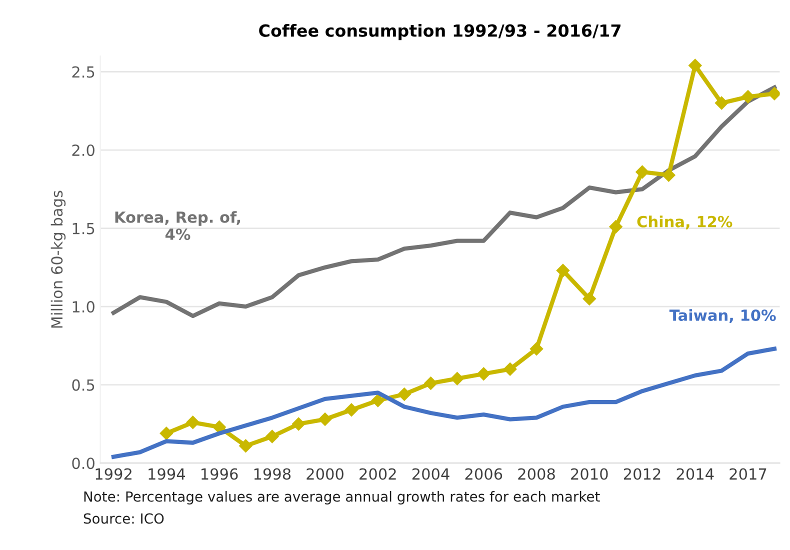 Image resolution: width=790 pixels, height=550 pixels. I want to click on y-tick-label: 0.5, so click(83, 385).